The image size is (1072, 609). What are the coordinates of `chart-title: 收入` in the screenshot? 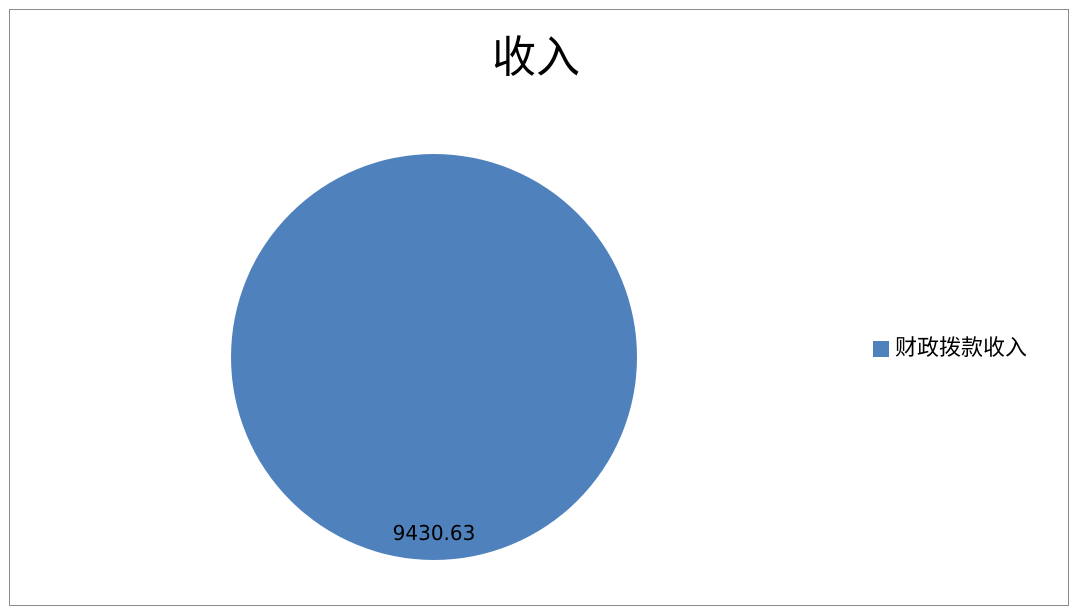 It's located at (536, 57).